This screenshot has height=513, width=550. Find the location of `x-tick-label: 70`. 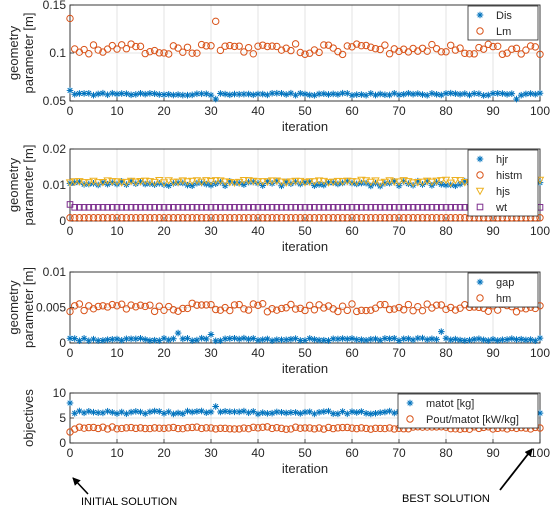

x-tick-label: 70 is located at coordinates (399, 111).